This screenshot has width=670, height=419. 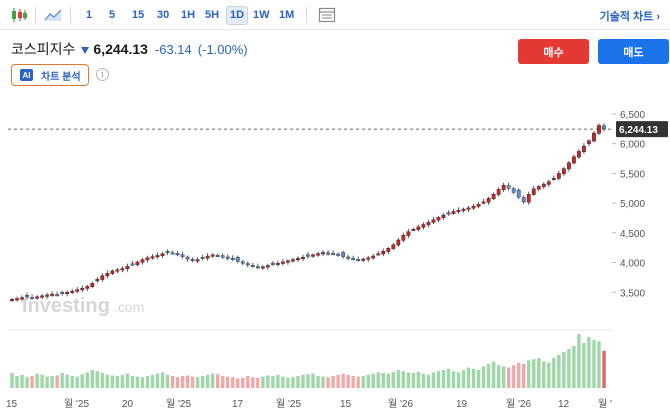 I want to click on indicators-icon, so click(x=327, y=15).